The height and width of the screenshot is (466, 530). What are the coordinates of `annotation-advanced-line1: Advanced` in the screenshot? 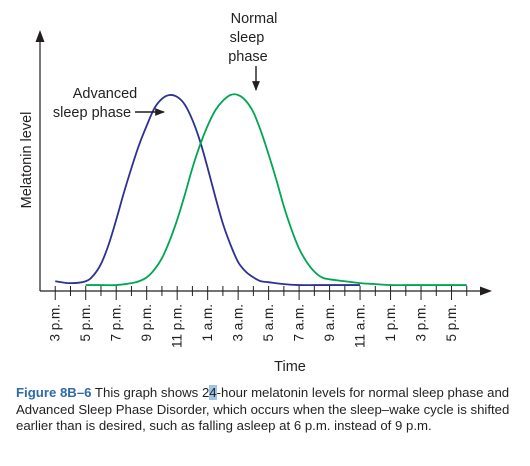 It's located at (105, 94).